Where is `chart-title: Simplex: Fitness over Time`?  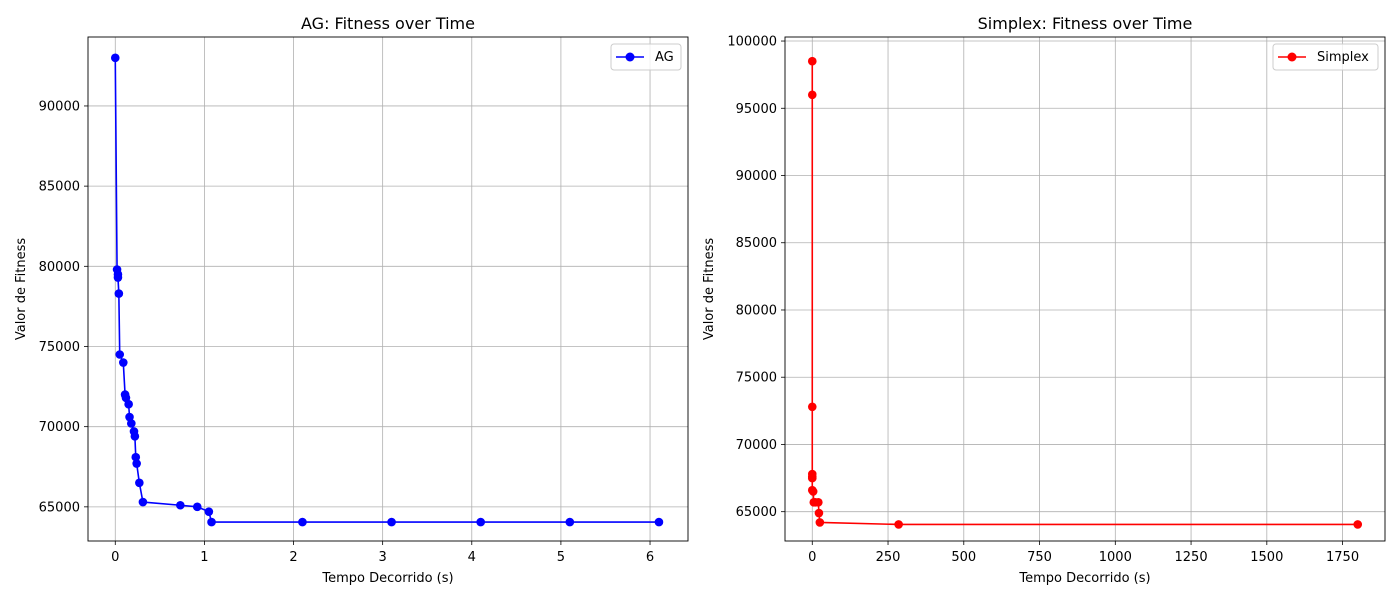 chart-title: Simplex: Fitness over Time is located at coordinates (1085, 23).